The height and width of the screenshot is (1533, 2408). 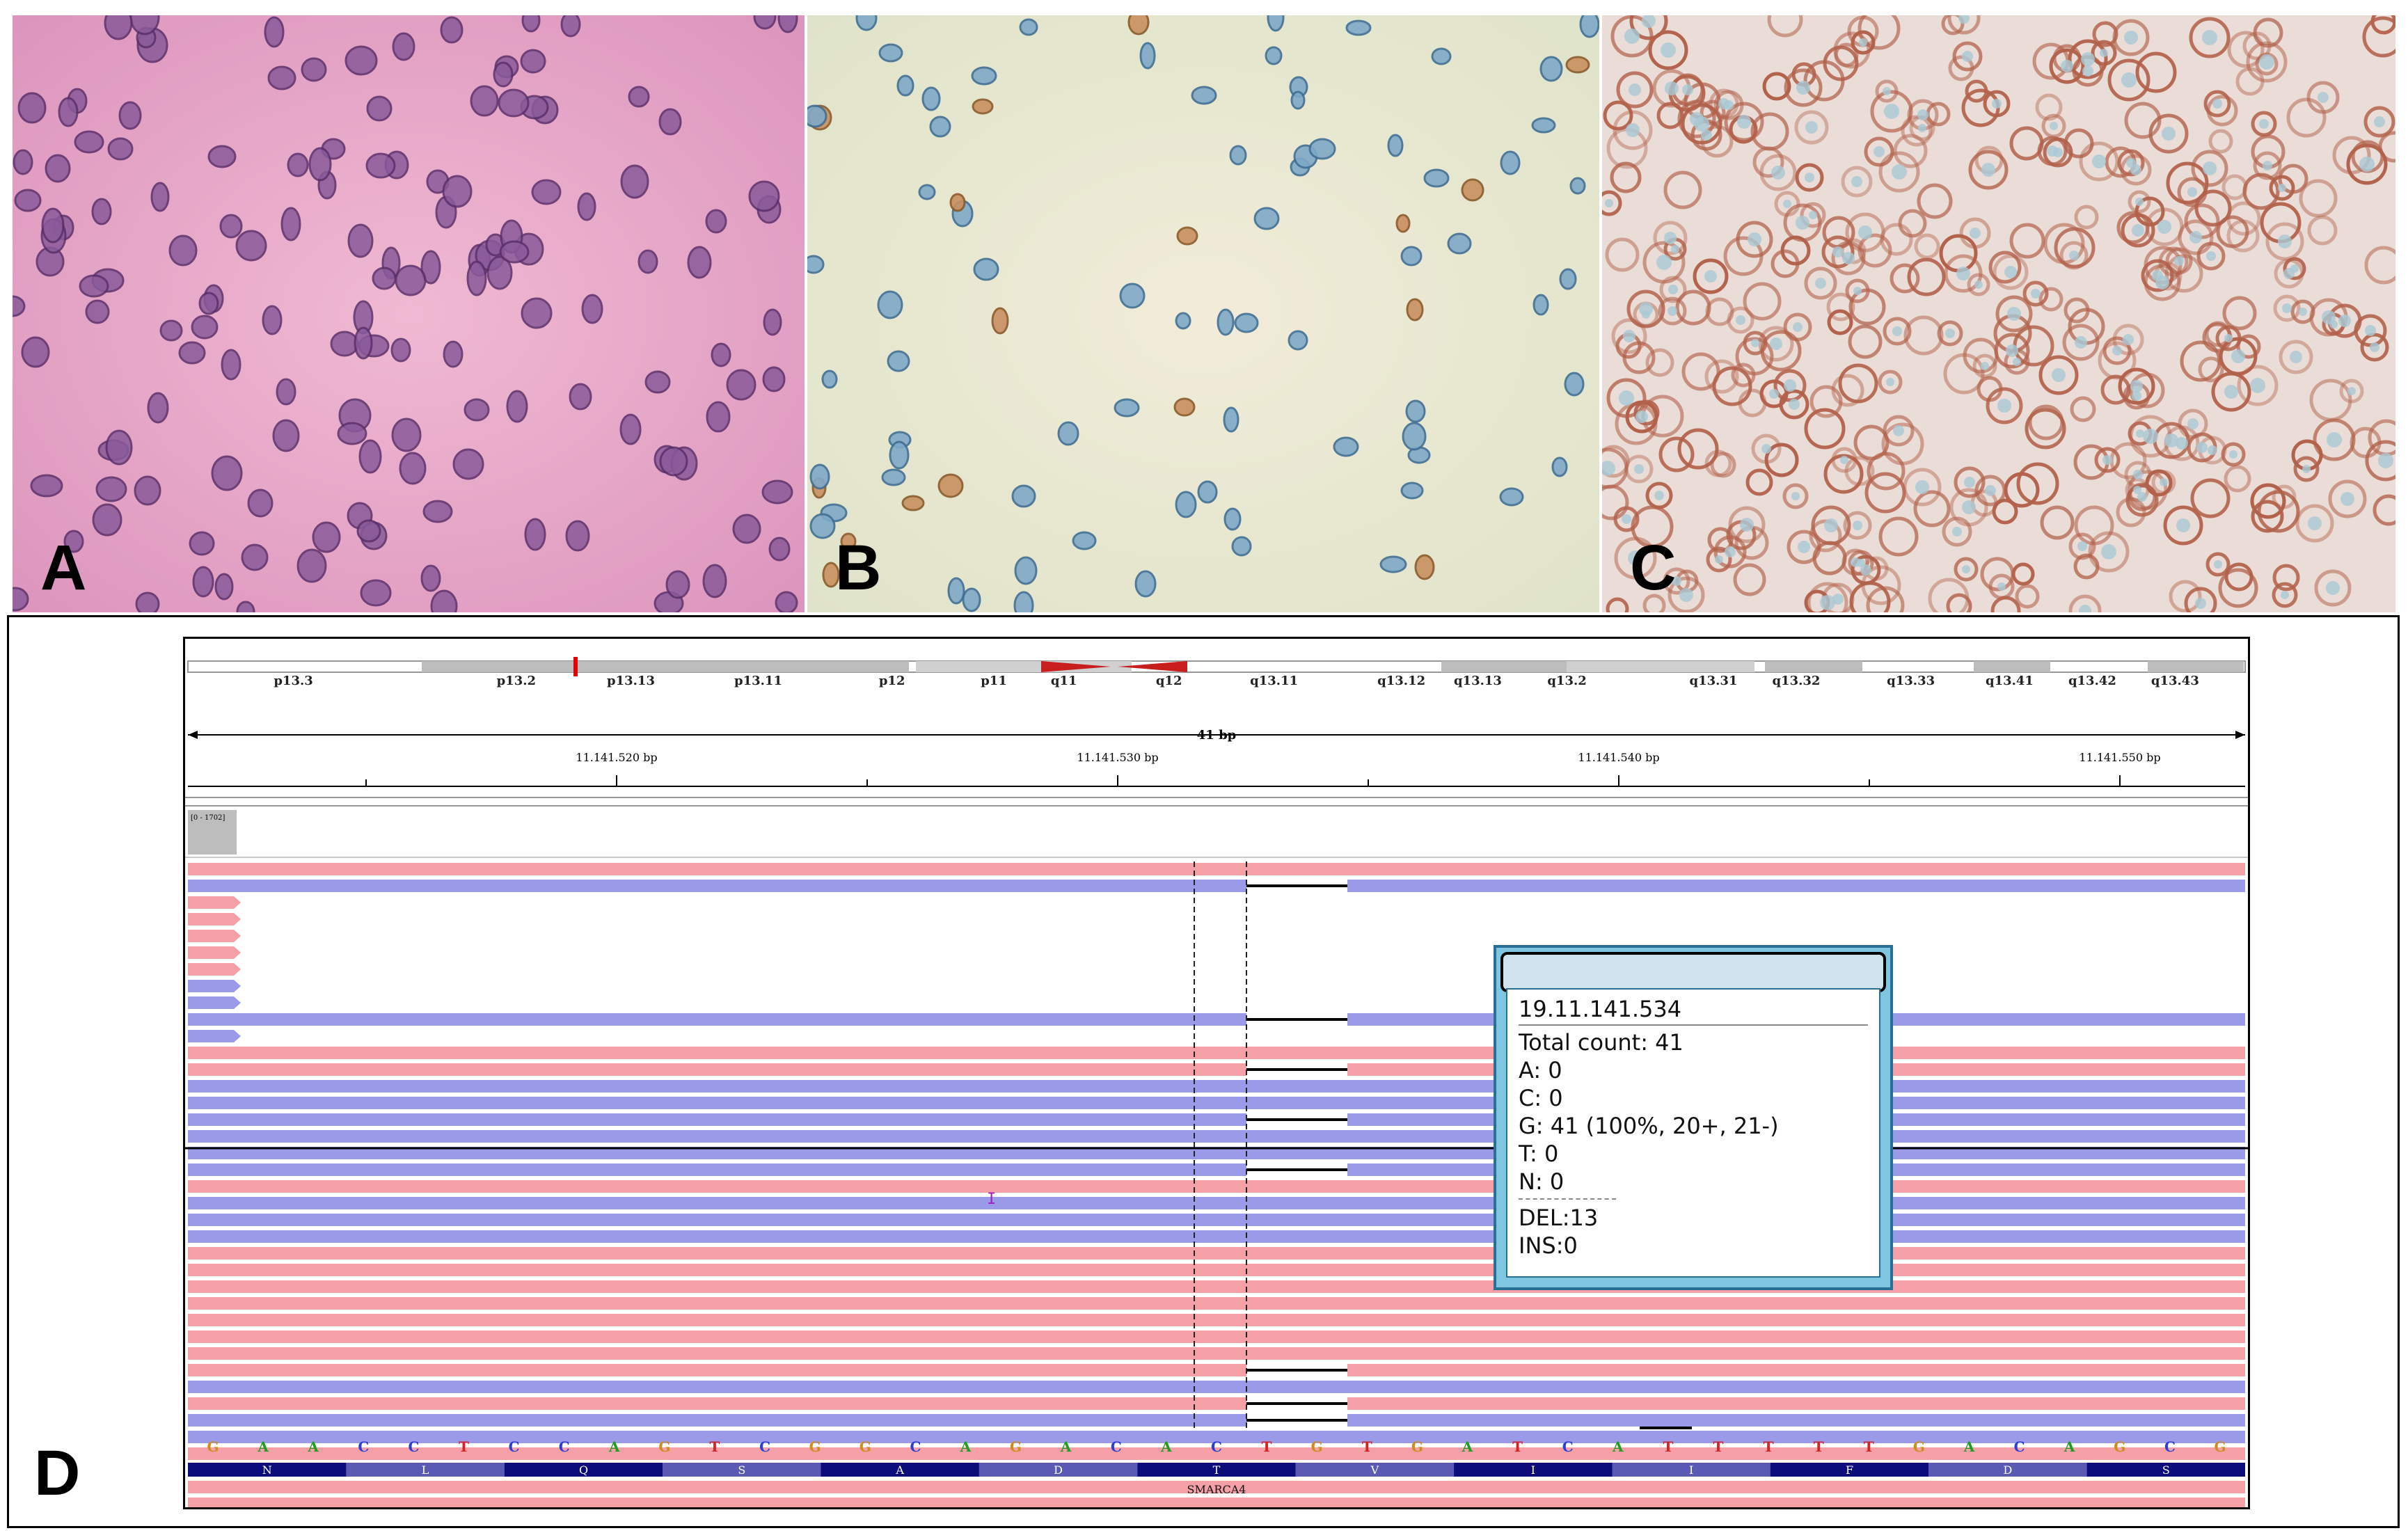 What do you see at coordinates (2092, 681) in the screenshot?
I see `cytoband-label: q13.42` at bounding box center [2092, 681].